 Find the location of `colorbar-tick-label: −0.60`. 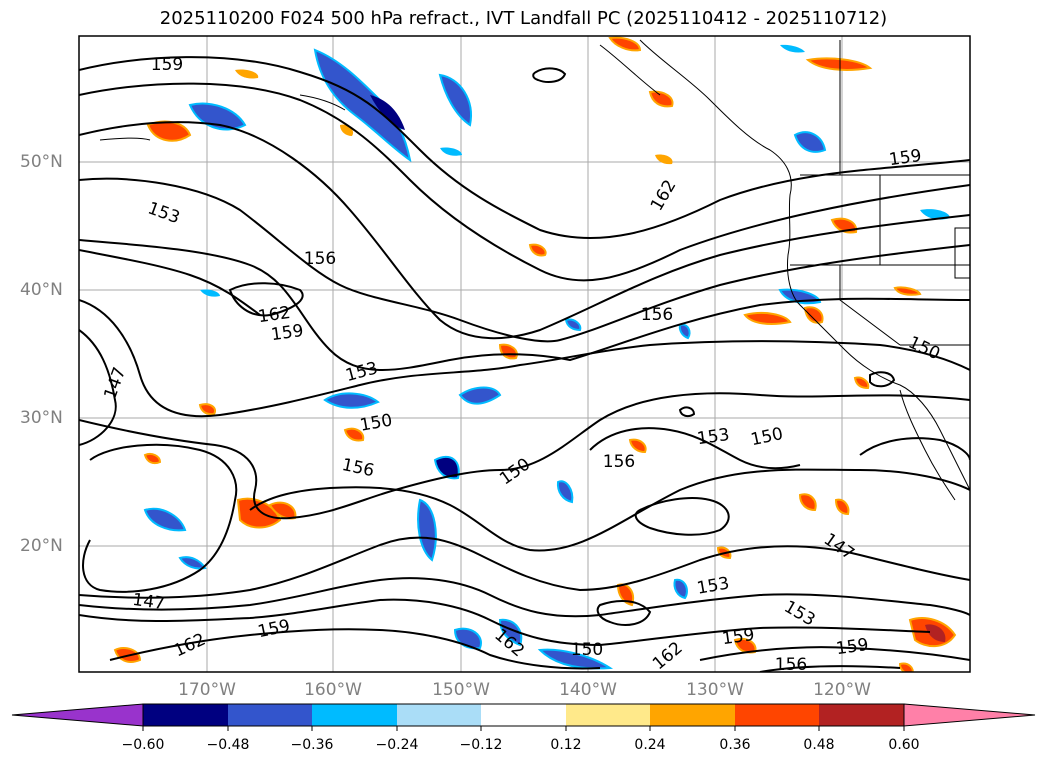

colorbar-tick-label: −0.60 is located at coordinates (143, 745).